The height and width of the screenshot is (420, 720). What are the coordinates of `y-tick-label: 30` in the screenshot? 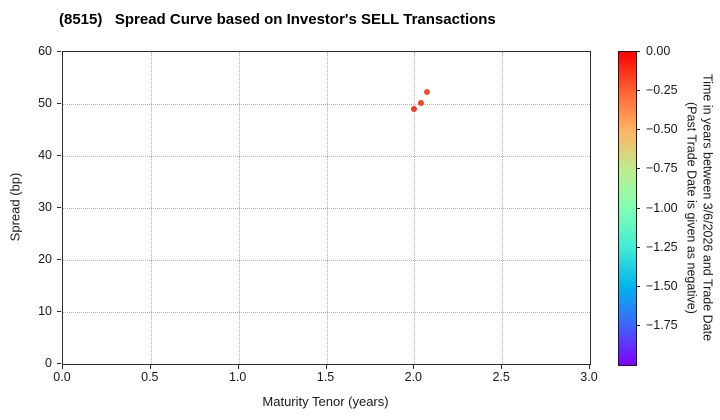 It's located at (45, 207).